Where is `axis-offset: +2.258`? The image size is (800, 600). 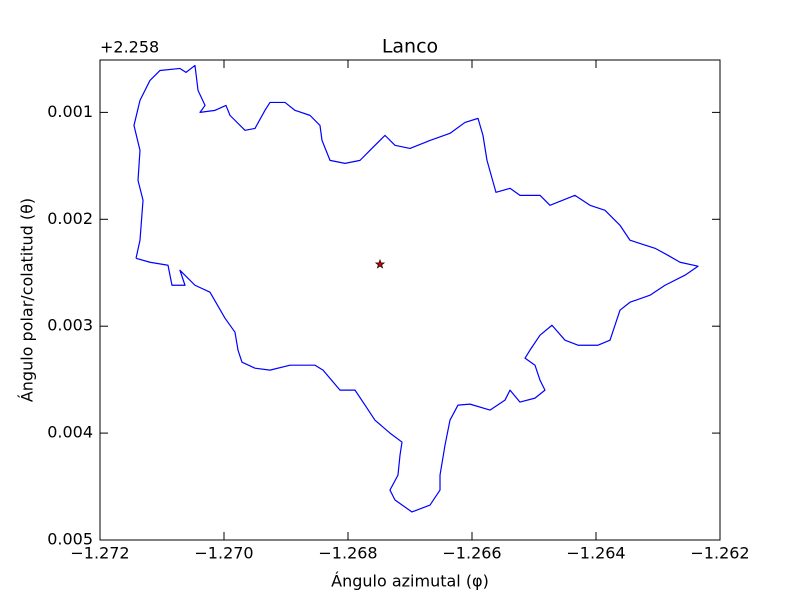
axis-offset: +2.258 is located at coordinates (129, 47).